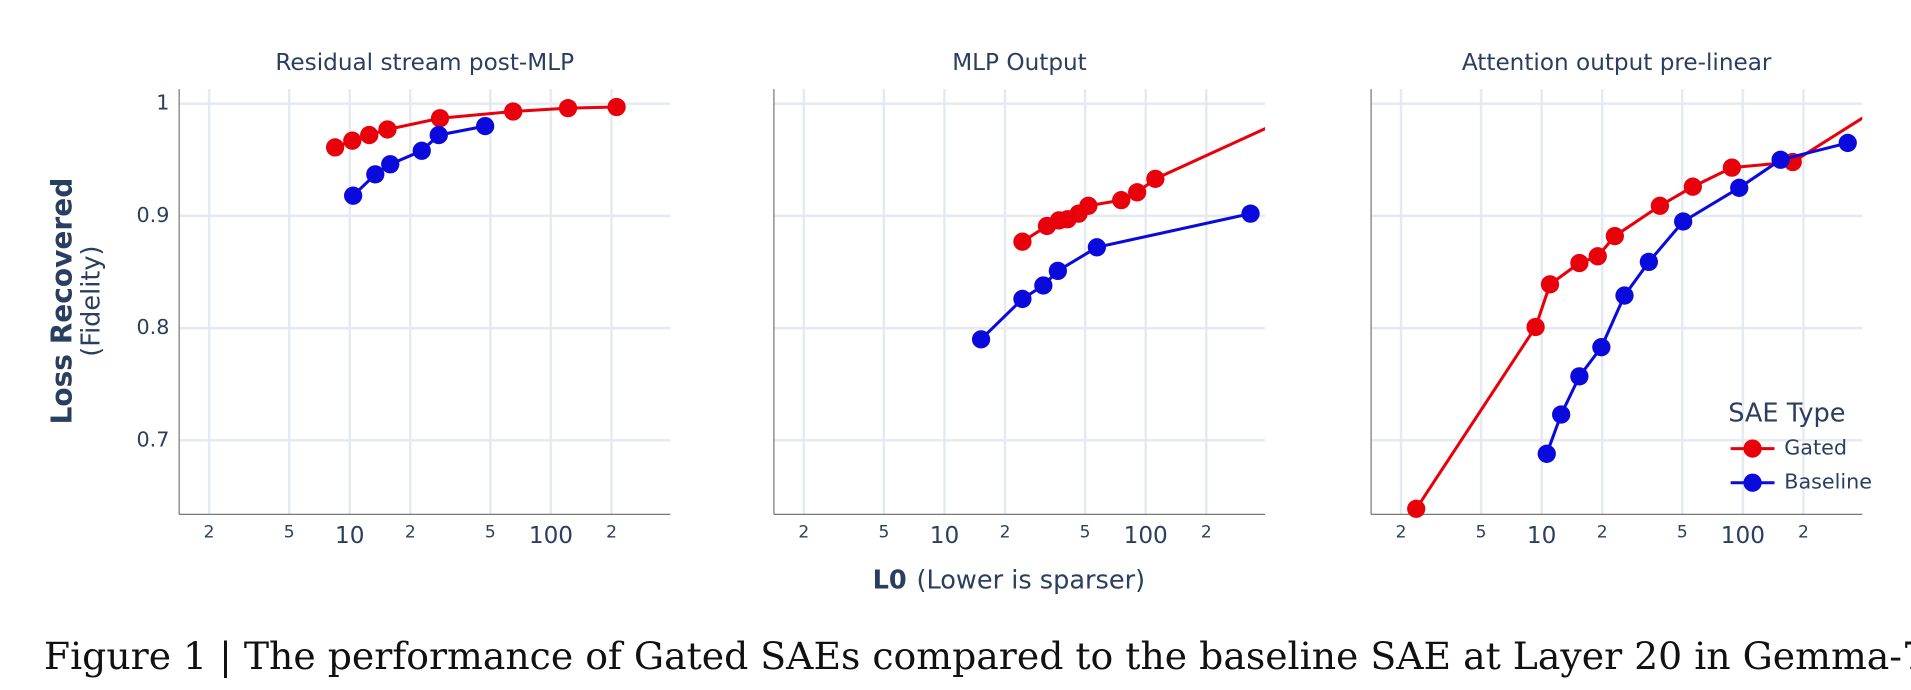  What do you see at coordinates (424, 63) in the screenshot?
I see `panel-title: Residual stream post-MLP` at bounding box center [424, 63].